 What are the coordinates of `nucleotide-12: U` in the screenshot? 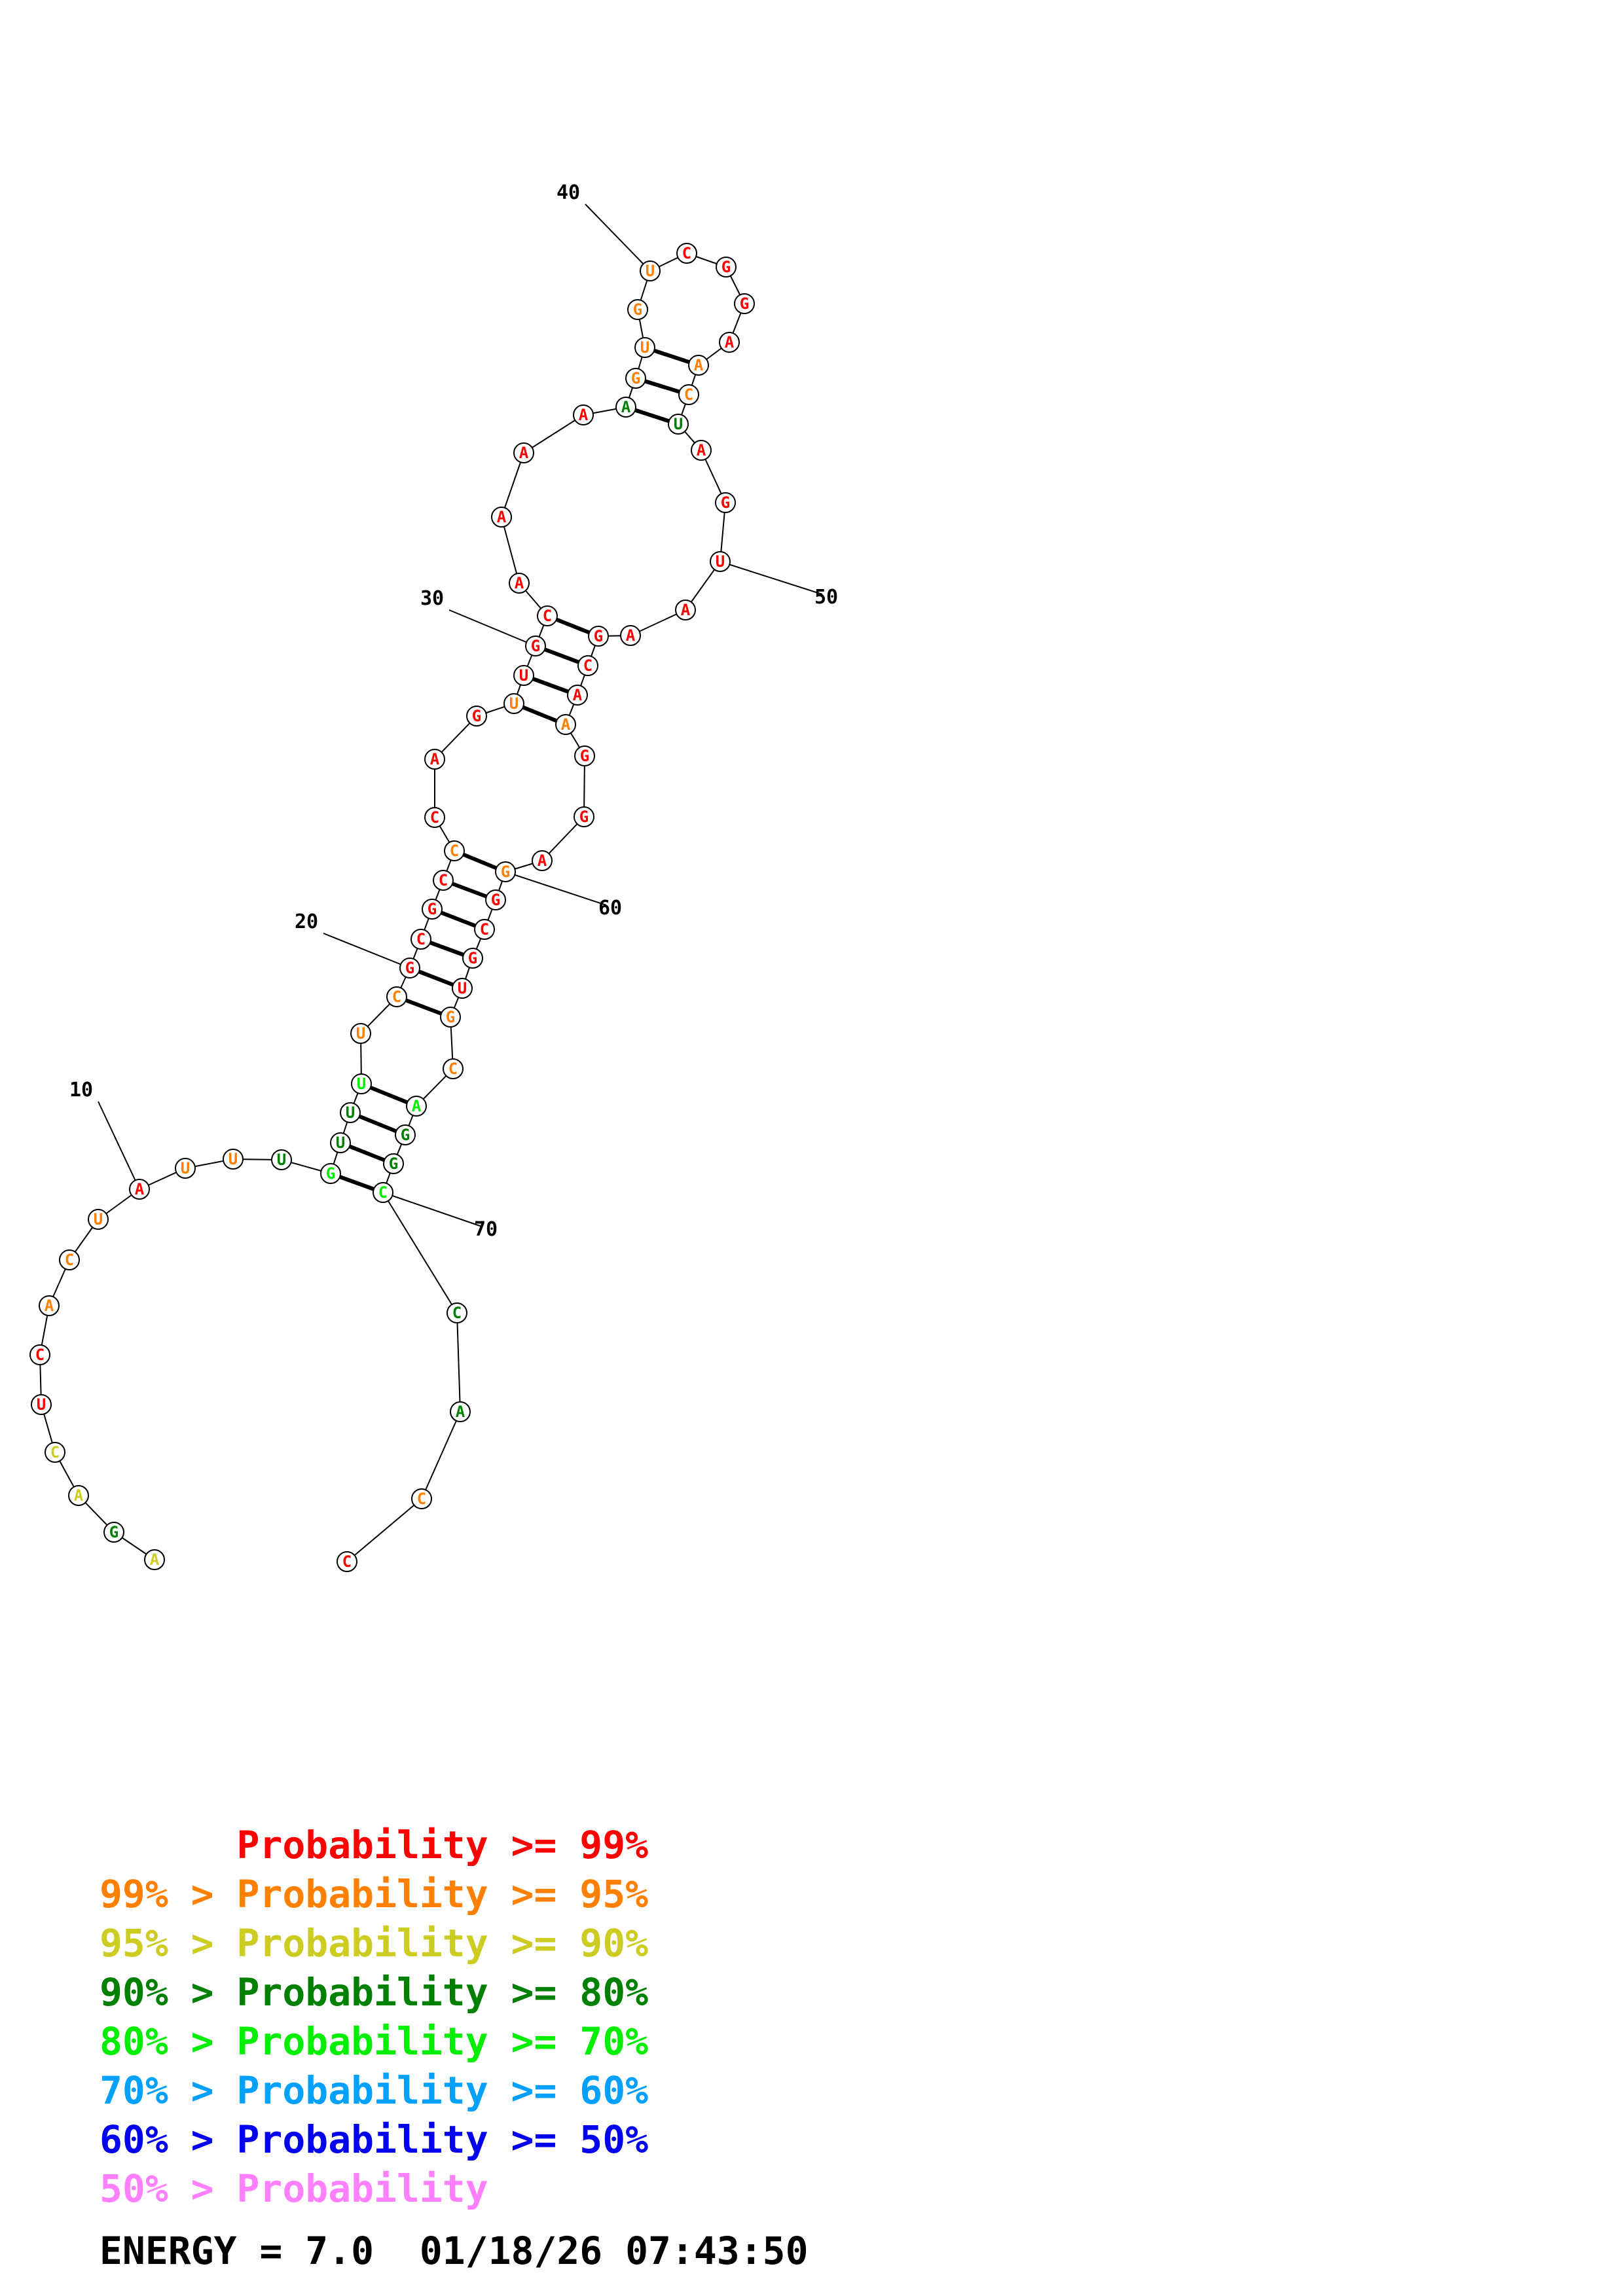 It's located at (233, 1159).